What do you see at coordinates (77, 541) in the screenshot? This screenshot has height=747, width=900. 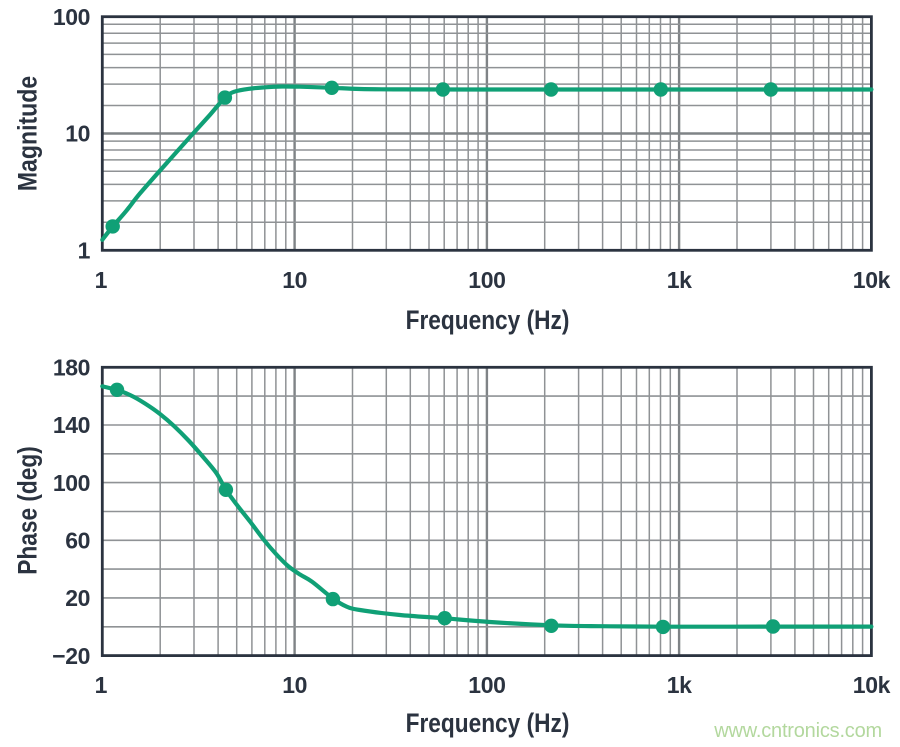 I see `svg-text: 60` at bounding box center [77, 541].